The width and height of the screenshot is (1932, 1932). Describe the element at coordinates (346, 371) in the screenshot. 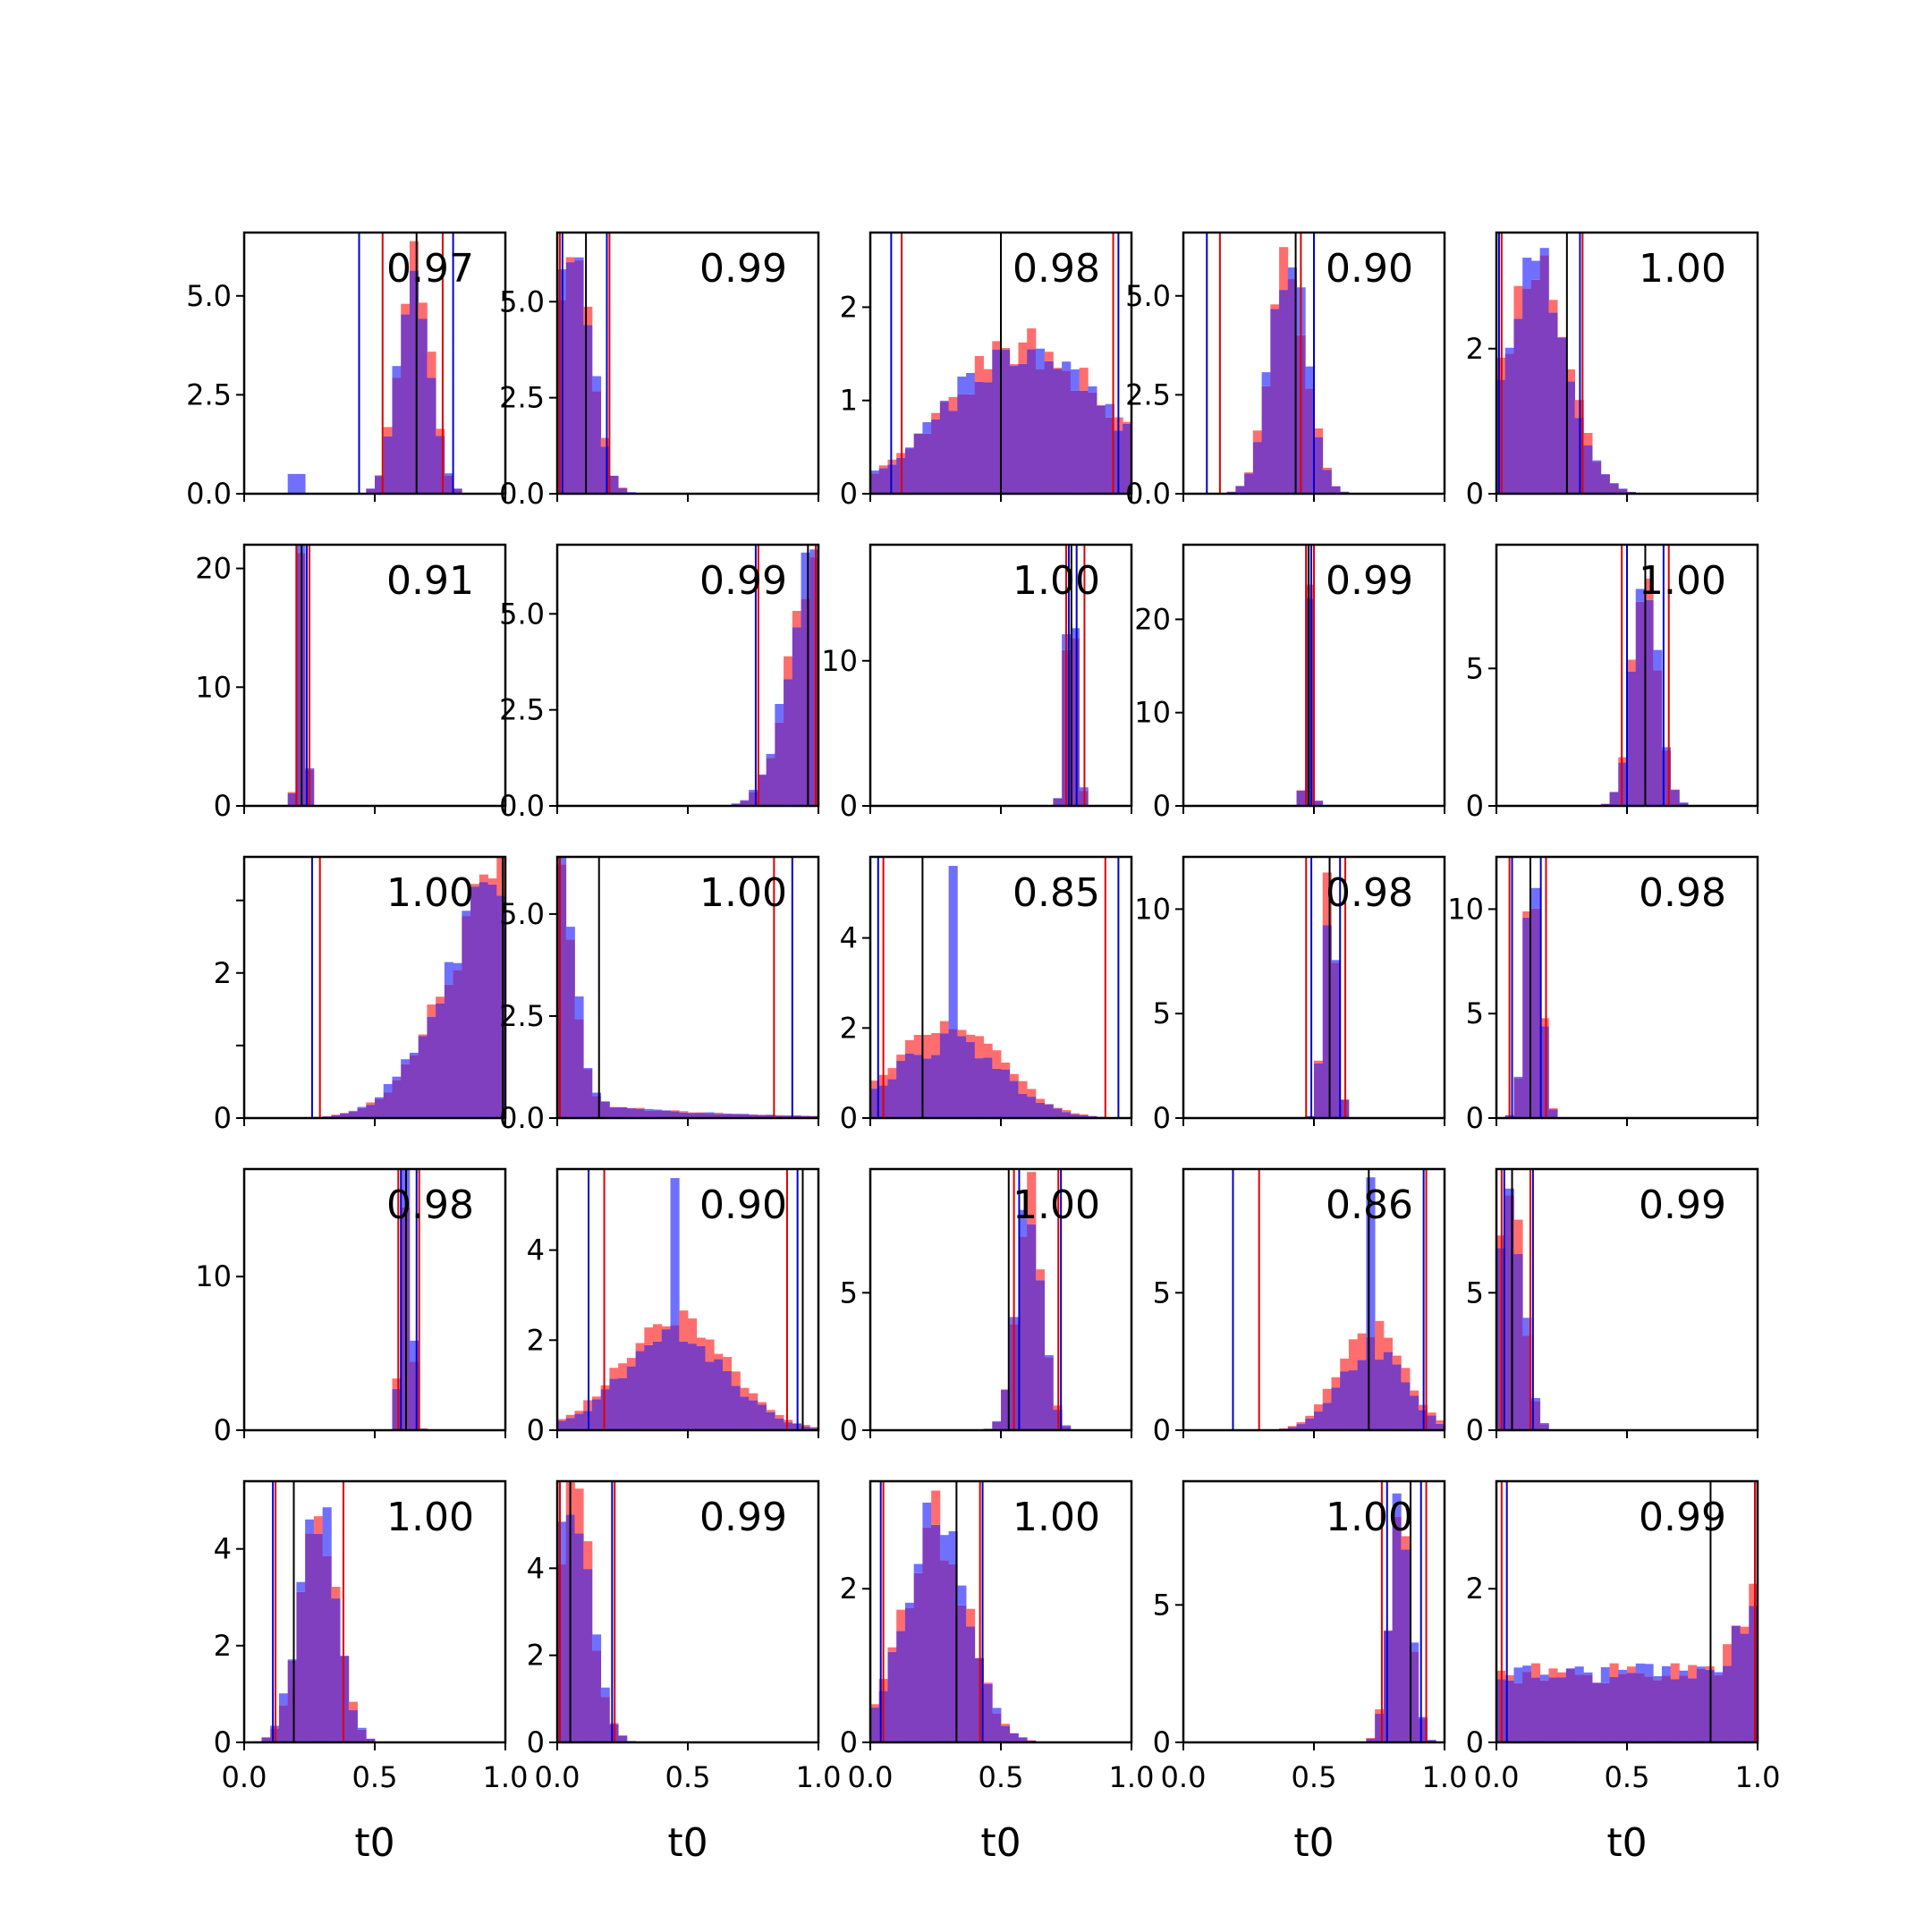

I see `panel-r0-c0: 0.0 2.5 5.0 0.97` at that location.